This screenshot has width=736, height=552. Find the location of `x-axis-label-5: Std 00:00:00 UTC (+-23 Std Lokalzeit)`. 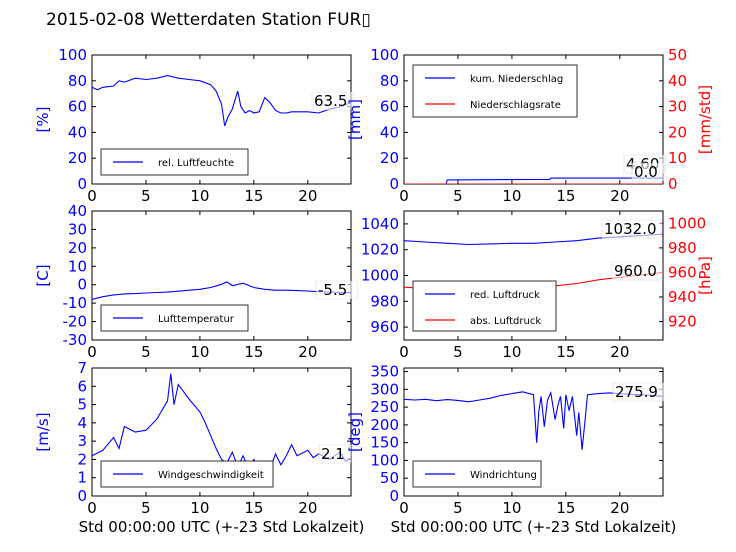

x-axis-label-5: Std 00:00:00 UTC (+-23 Std Lokalzeit) is located at coordinates (534, 527).